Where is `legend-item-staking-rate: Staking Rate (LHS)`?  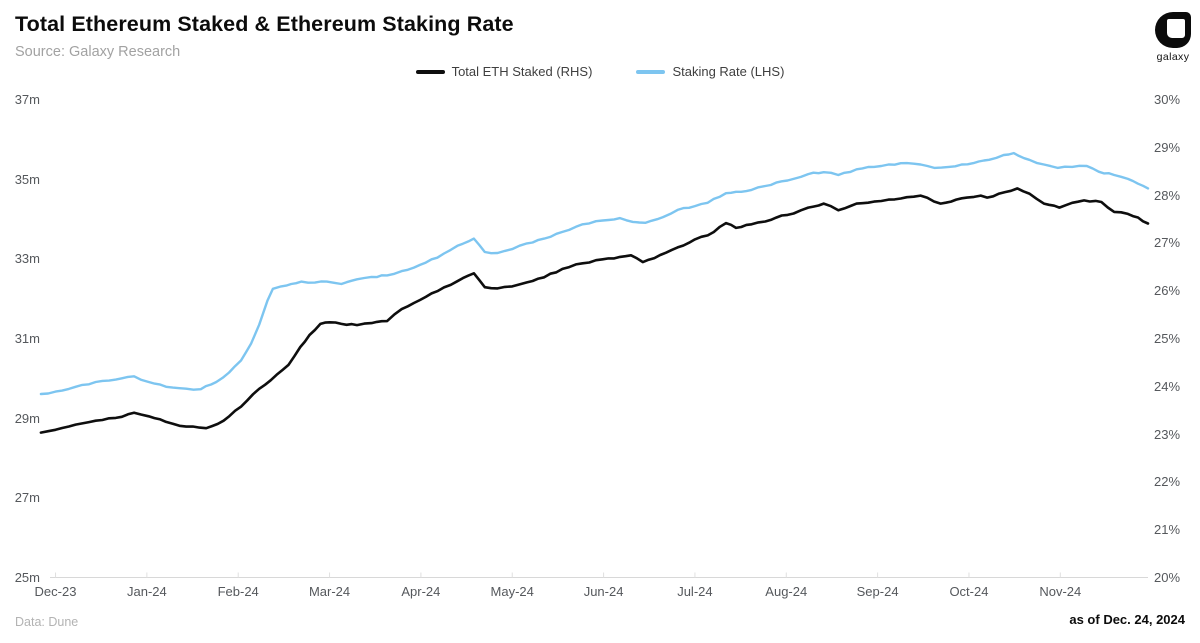 legend-item-staking-rate: Staking Rate (LHS) is located at coordinates (710, 71).